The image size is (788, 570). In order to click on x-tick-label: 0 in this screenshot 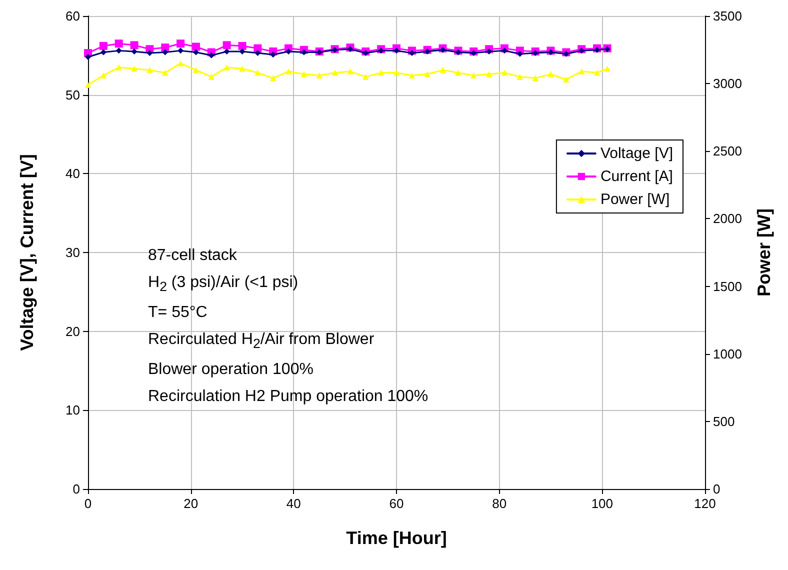, I will do `click(88, 503)`.